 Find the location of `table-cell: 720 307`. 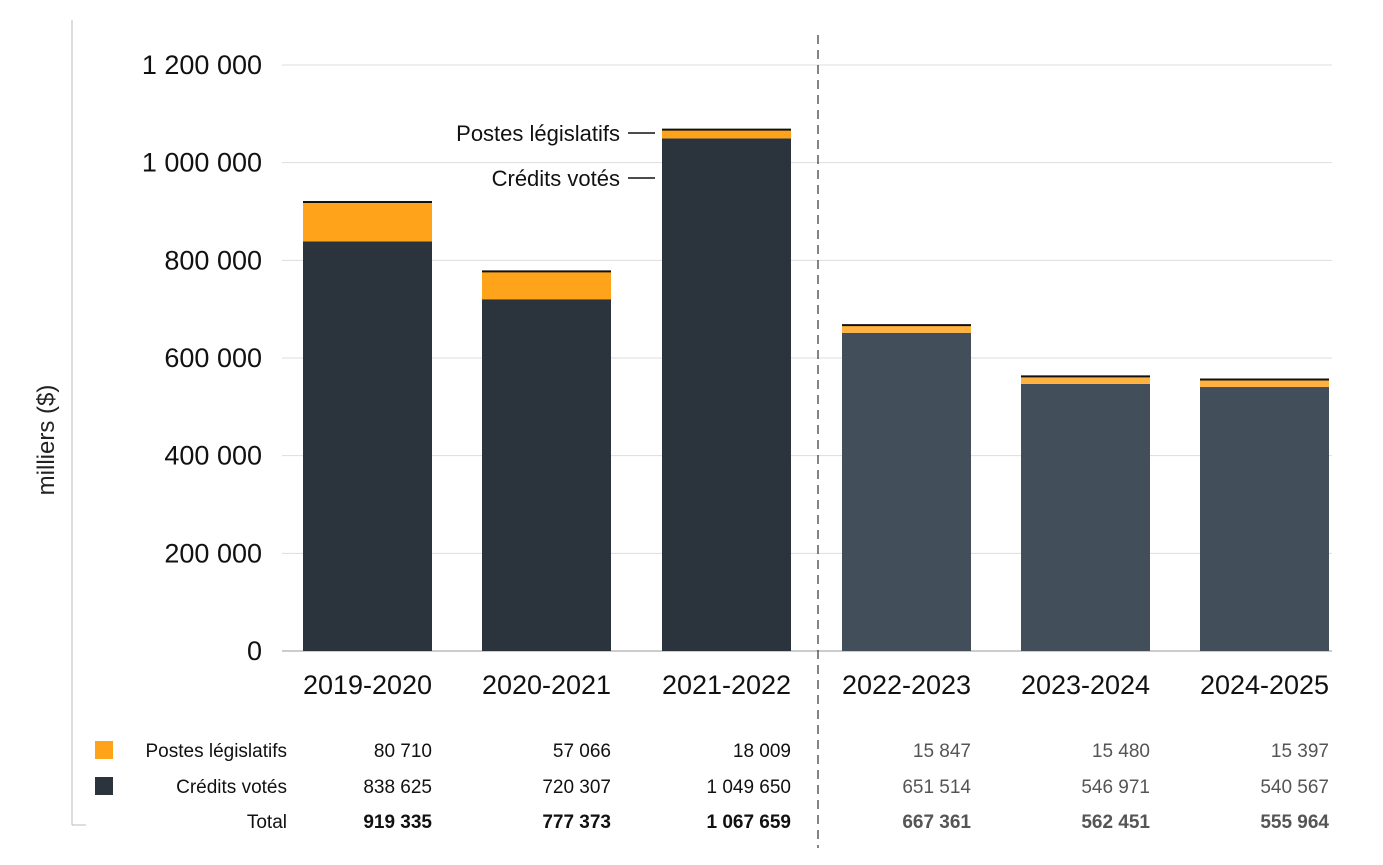

table-cell: 720 307 is located at coordinates (576, 787).